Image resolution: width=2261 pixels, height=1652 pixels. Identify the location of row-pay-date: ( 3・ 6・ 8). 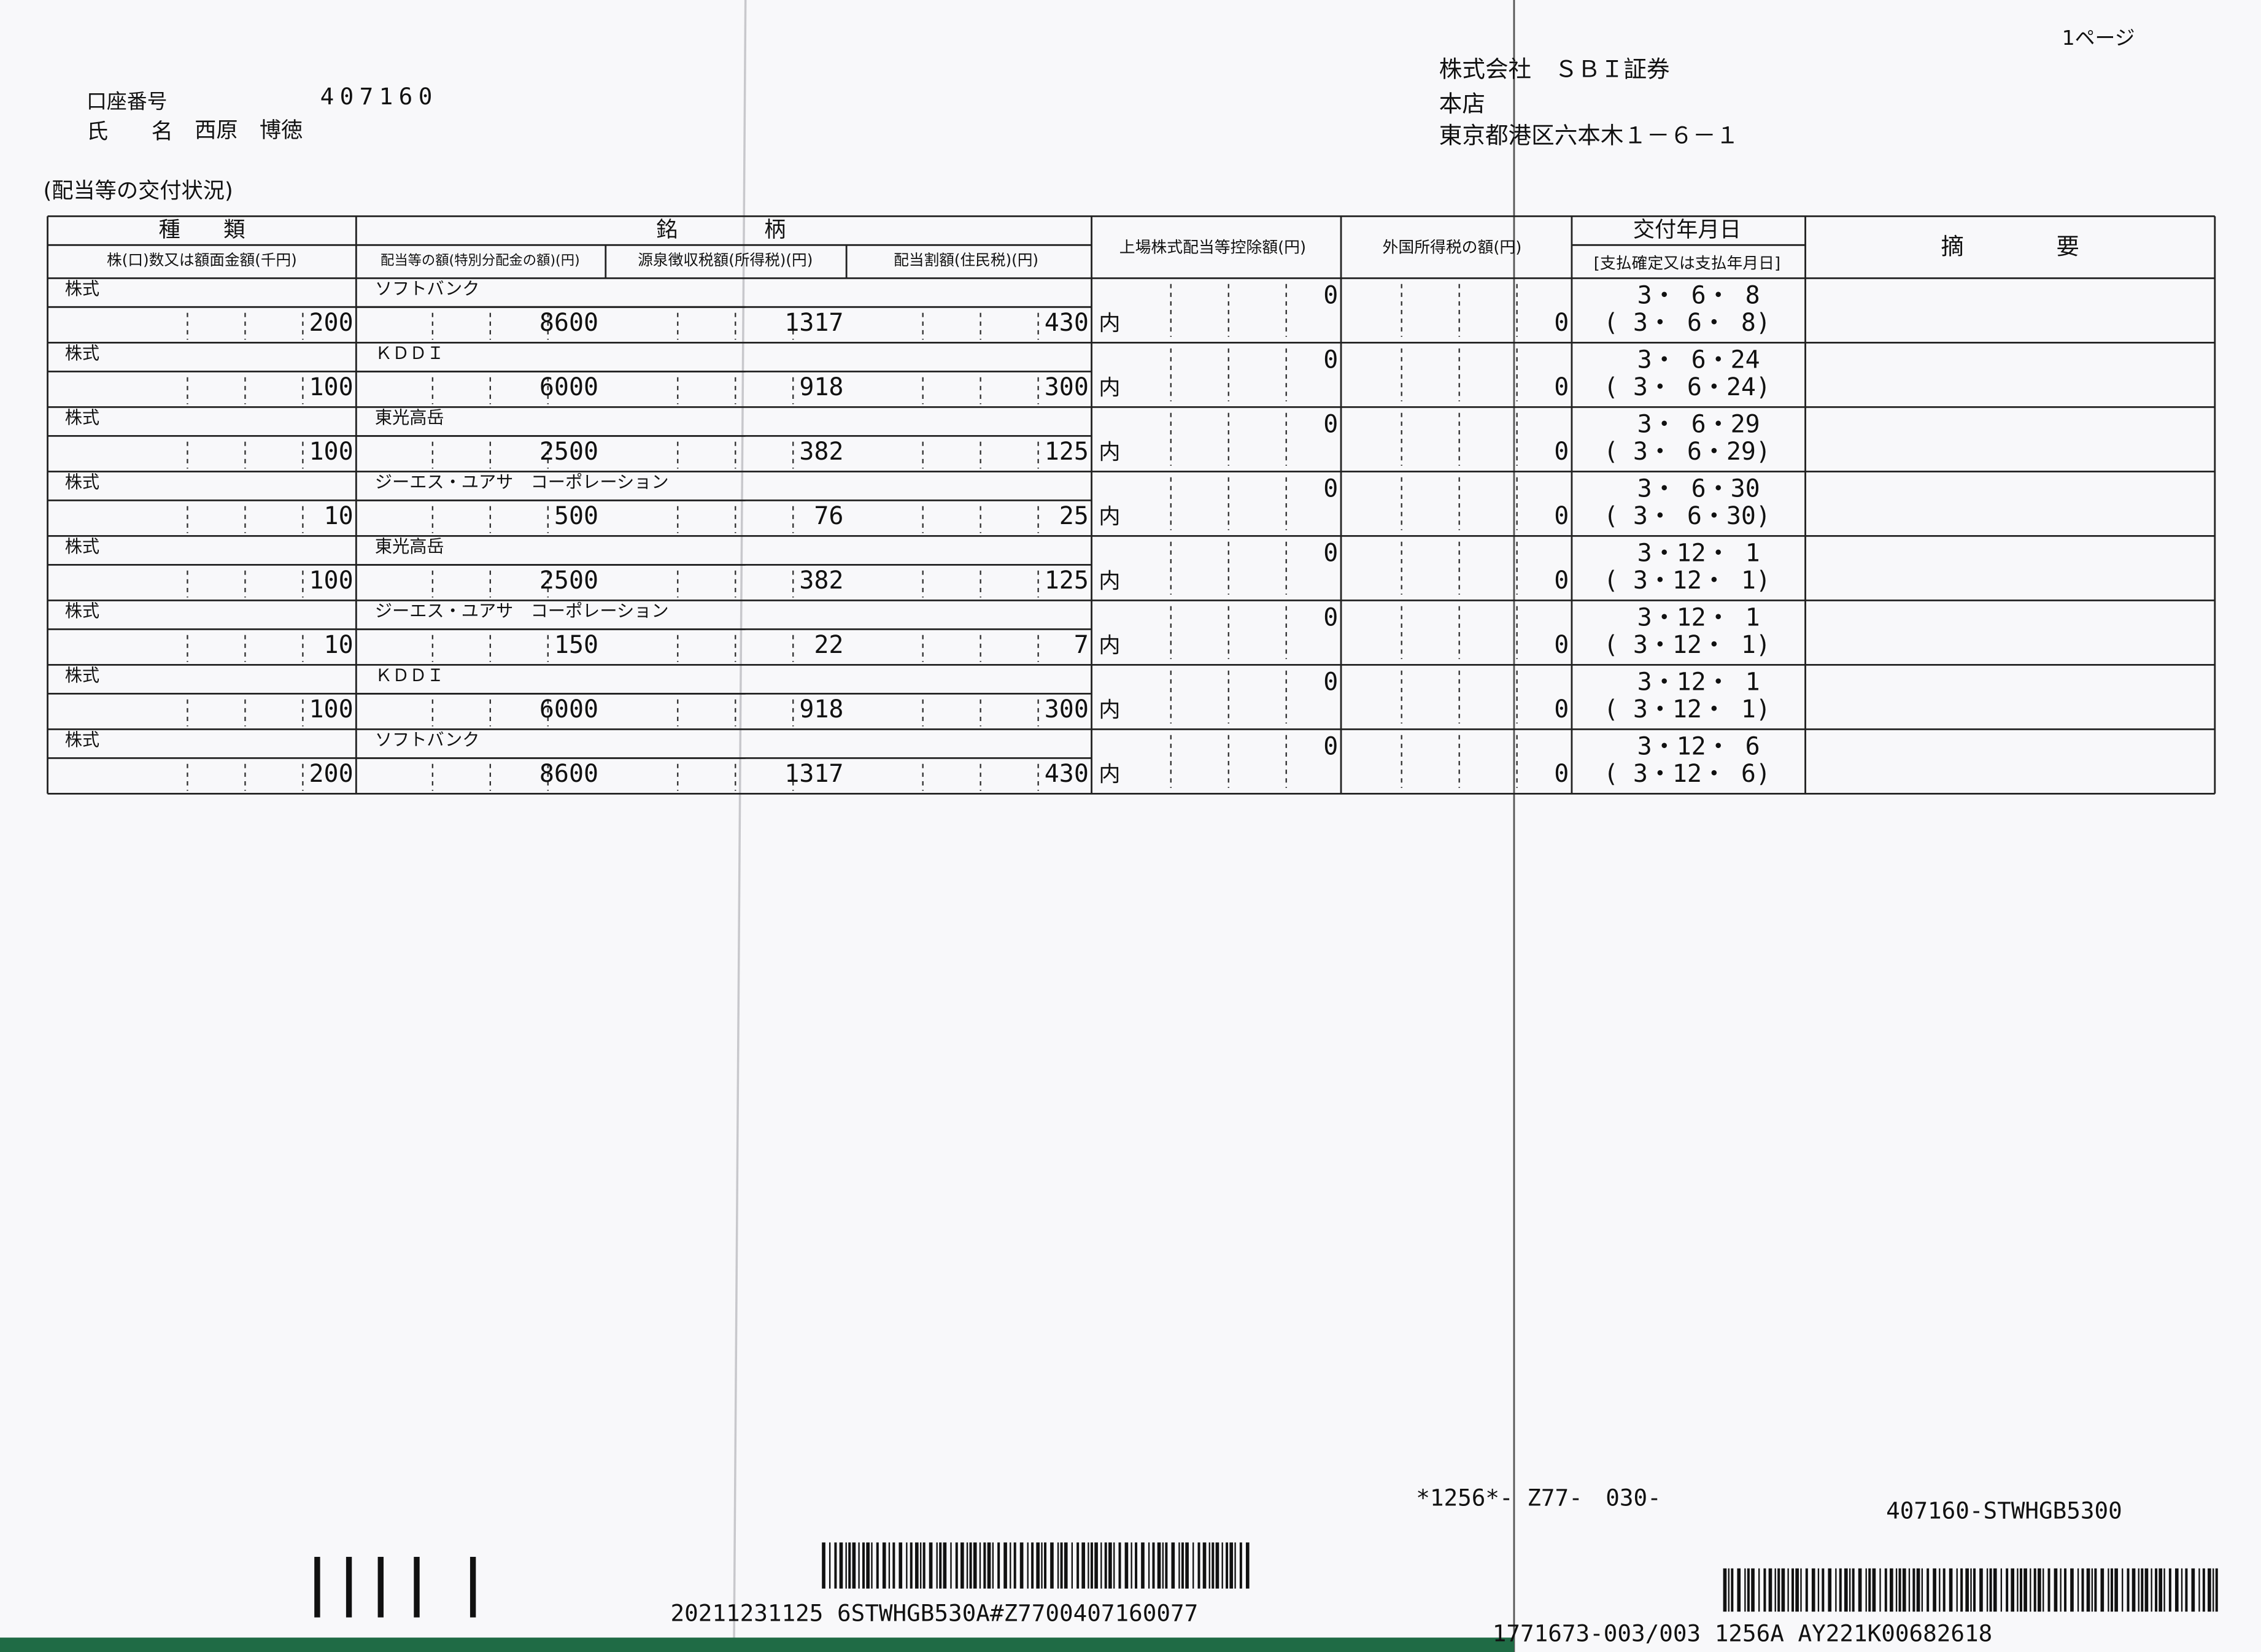
(1688, 323).